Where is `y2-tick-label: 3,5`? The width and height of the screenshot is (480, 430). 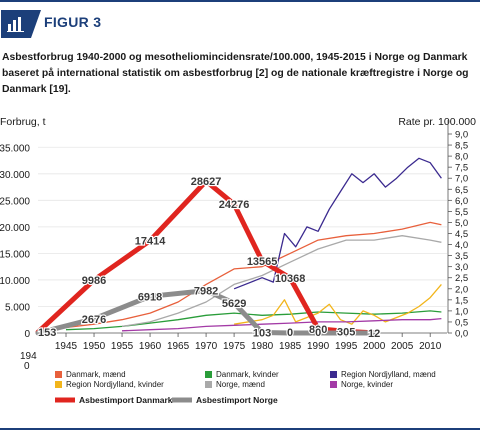
y2-tick-label: 3,5 is located at coordinates (461, 256).